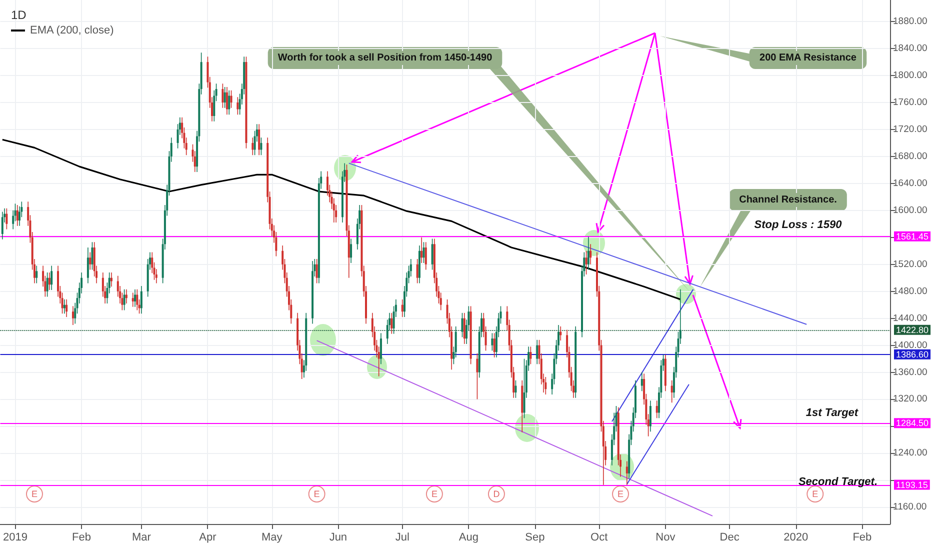 Image resolution: width=932 pixels, height=550 pixels. Describe the element at coordinates (910, 453) in the screenshot. I see `y-tick-label: 1240.00` at that location.